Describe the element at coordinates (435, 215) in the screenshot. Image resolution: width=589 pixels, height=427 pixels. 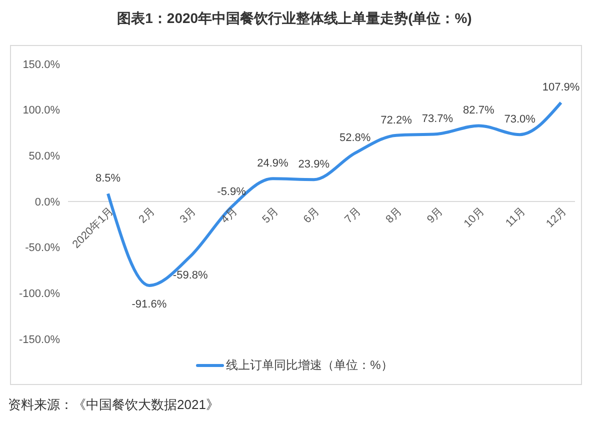
I see `x-tick-label: 9月` at that location.